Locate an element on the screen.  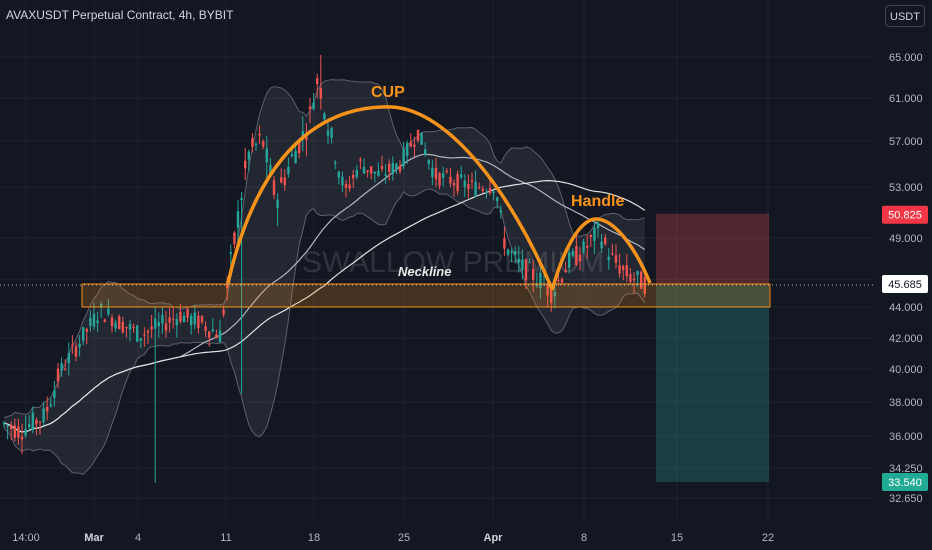
time-axis: 14:00 Mar 4 11 18 25 Apr 8 15 22 is located at coordinates (393, 538).